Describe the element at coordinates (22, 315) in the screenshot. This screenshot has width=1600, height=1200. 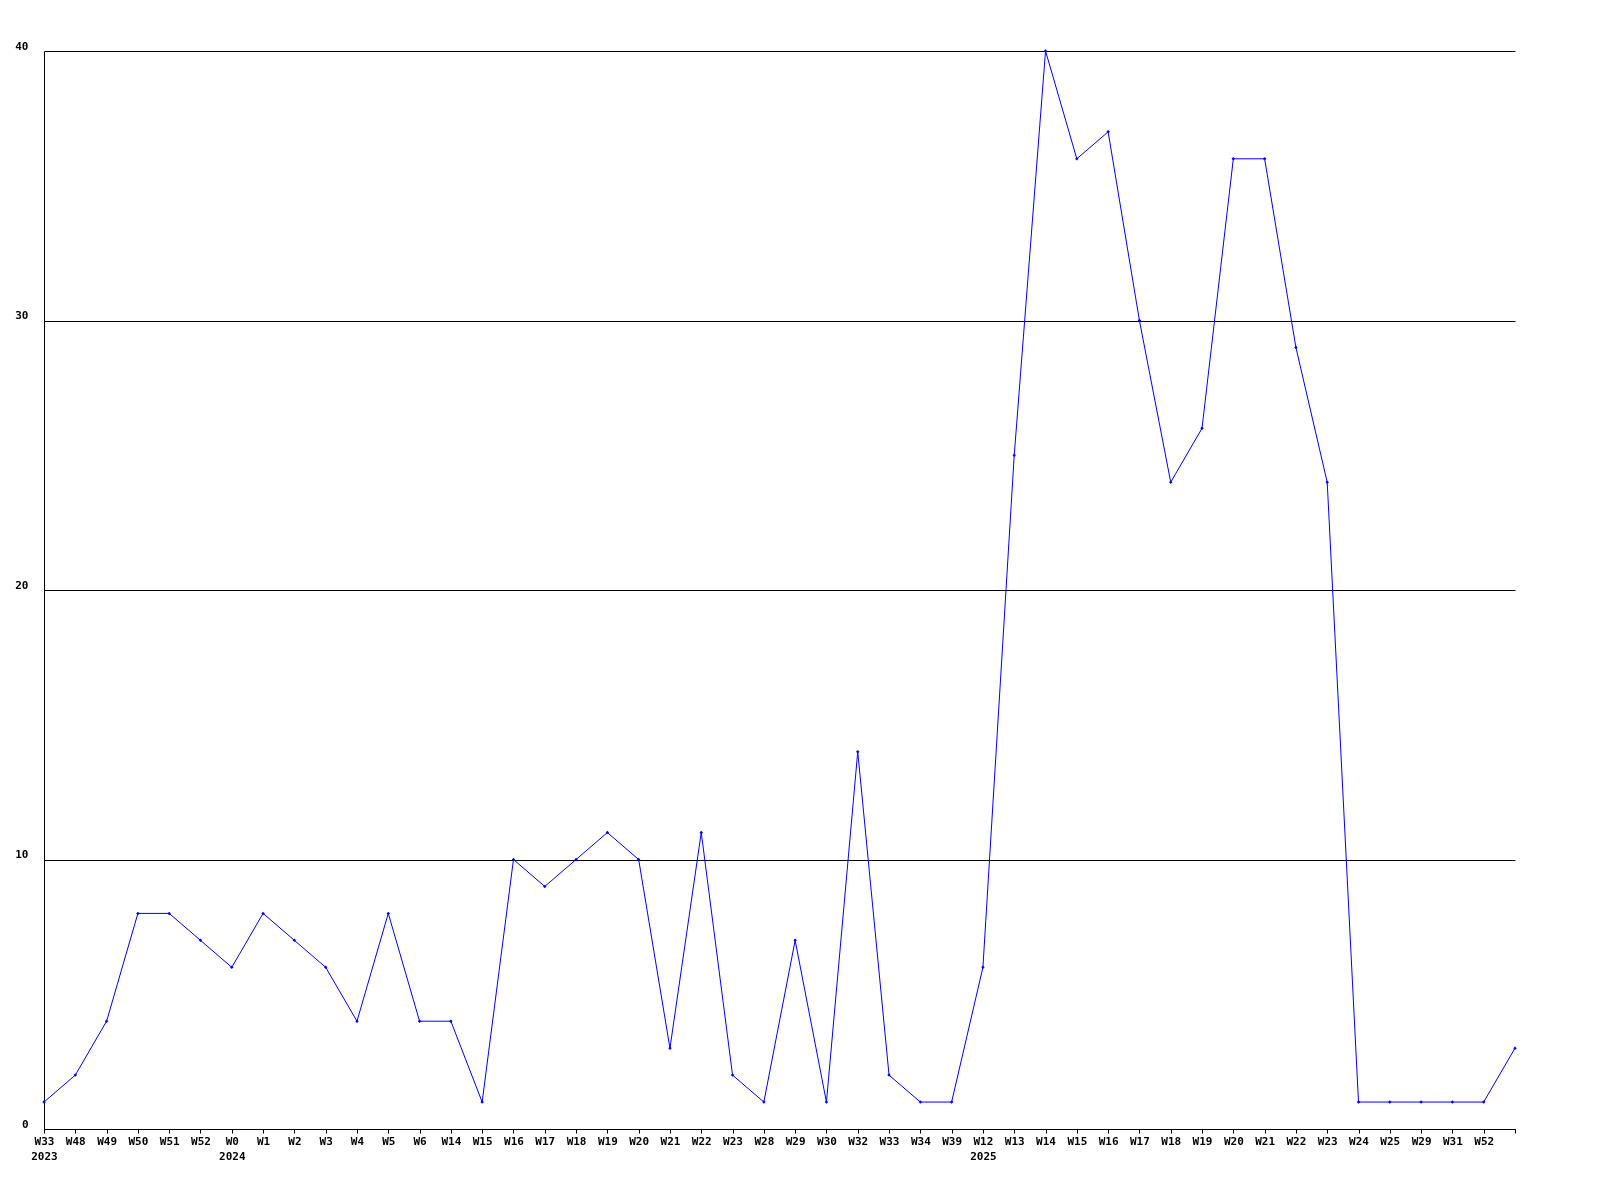
I see `y-tick-label: 30` at that location.